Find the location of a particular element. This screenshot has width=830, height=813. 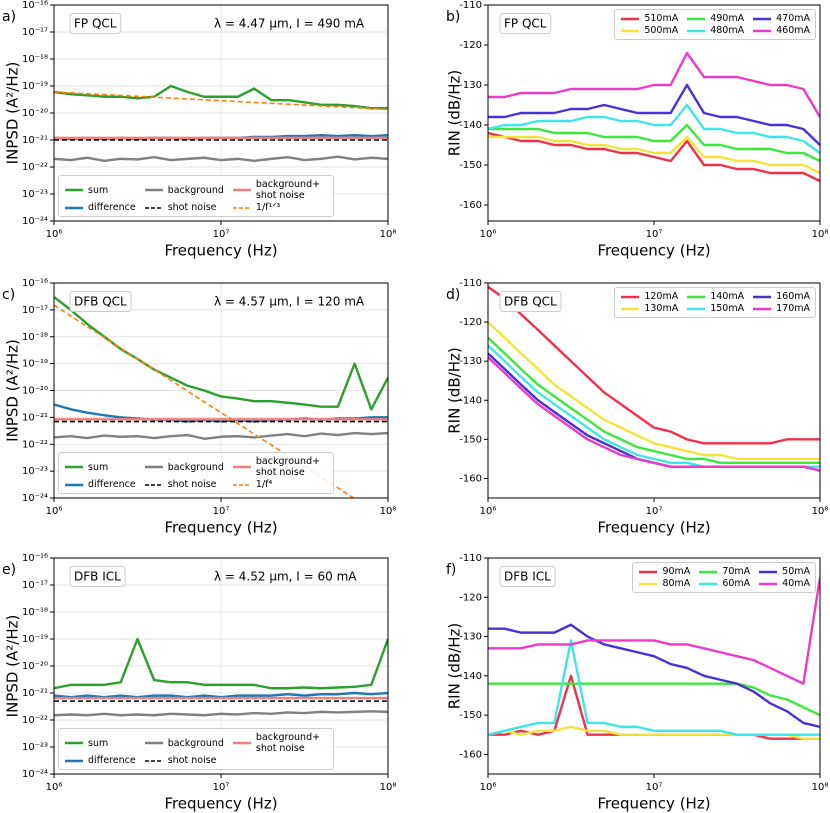

box-label: DFB QCL is located at coordinates (530, 302).